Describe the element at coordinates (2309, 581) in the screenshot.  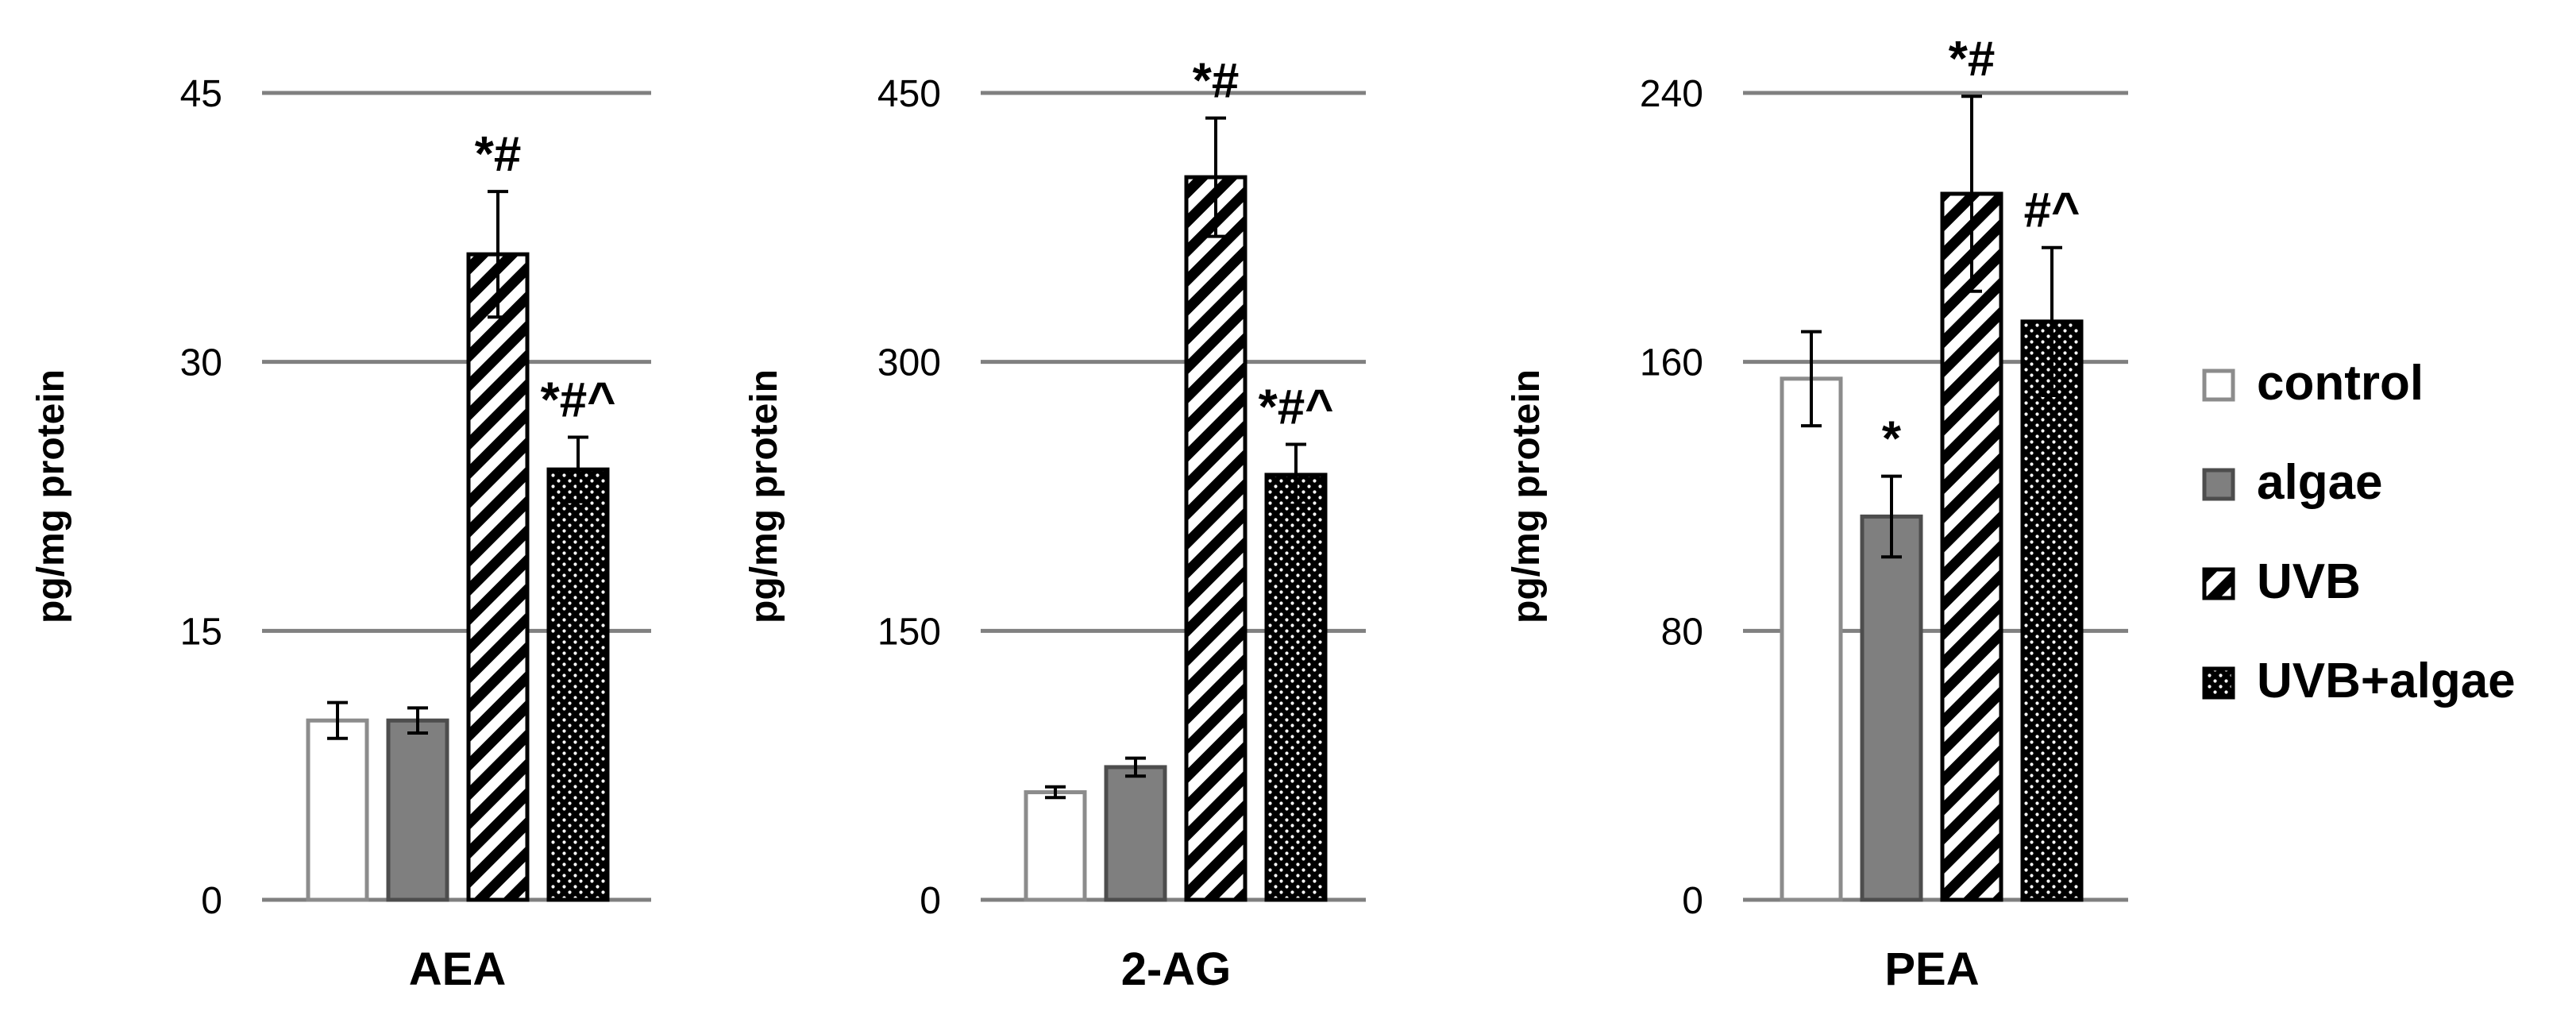
I see `legend-label: UVB` at that location.